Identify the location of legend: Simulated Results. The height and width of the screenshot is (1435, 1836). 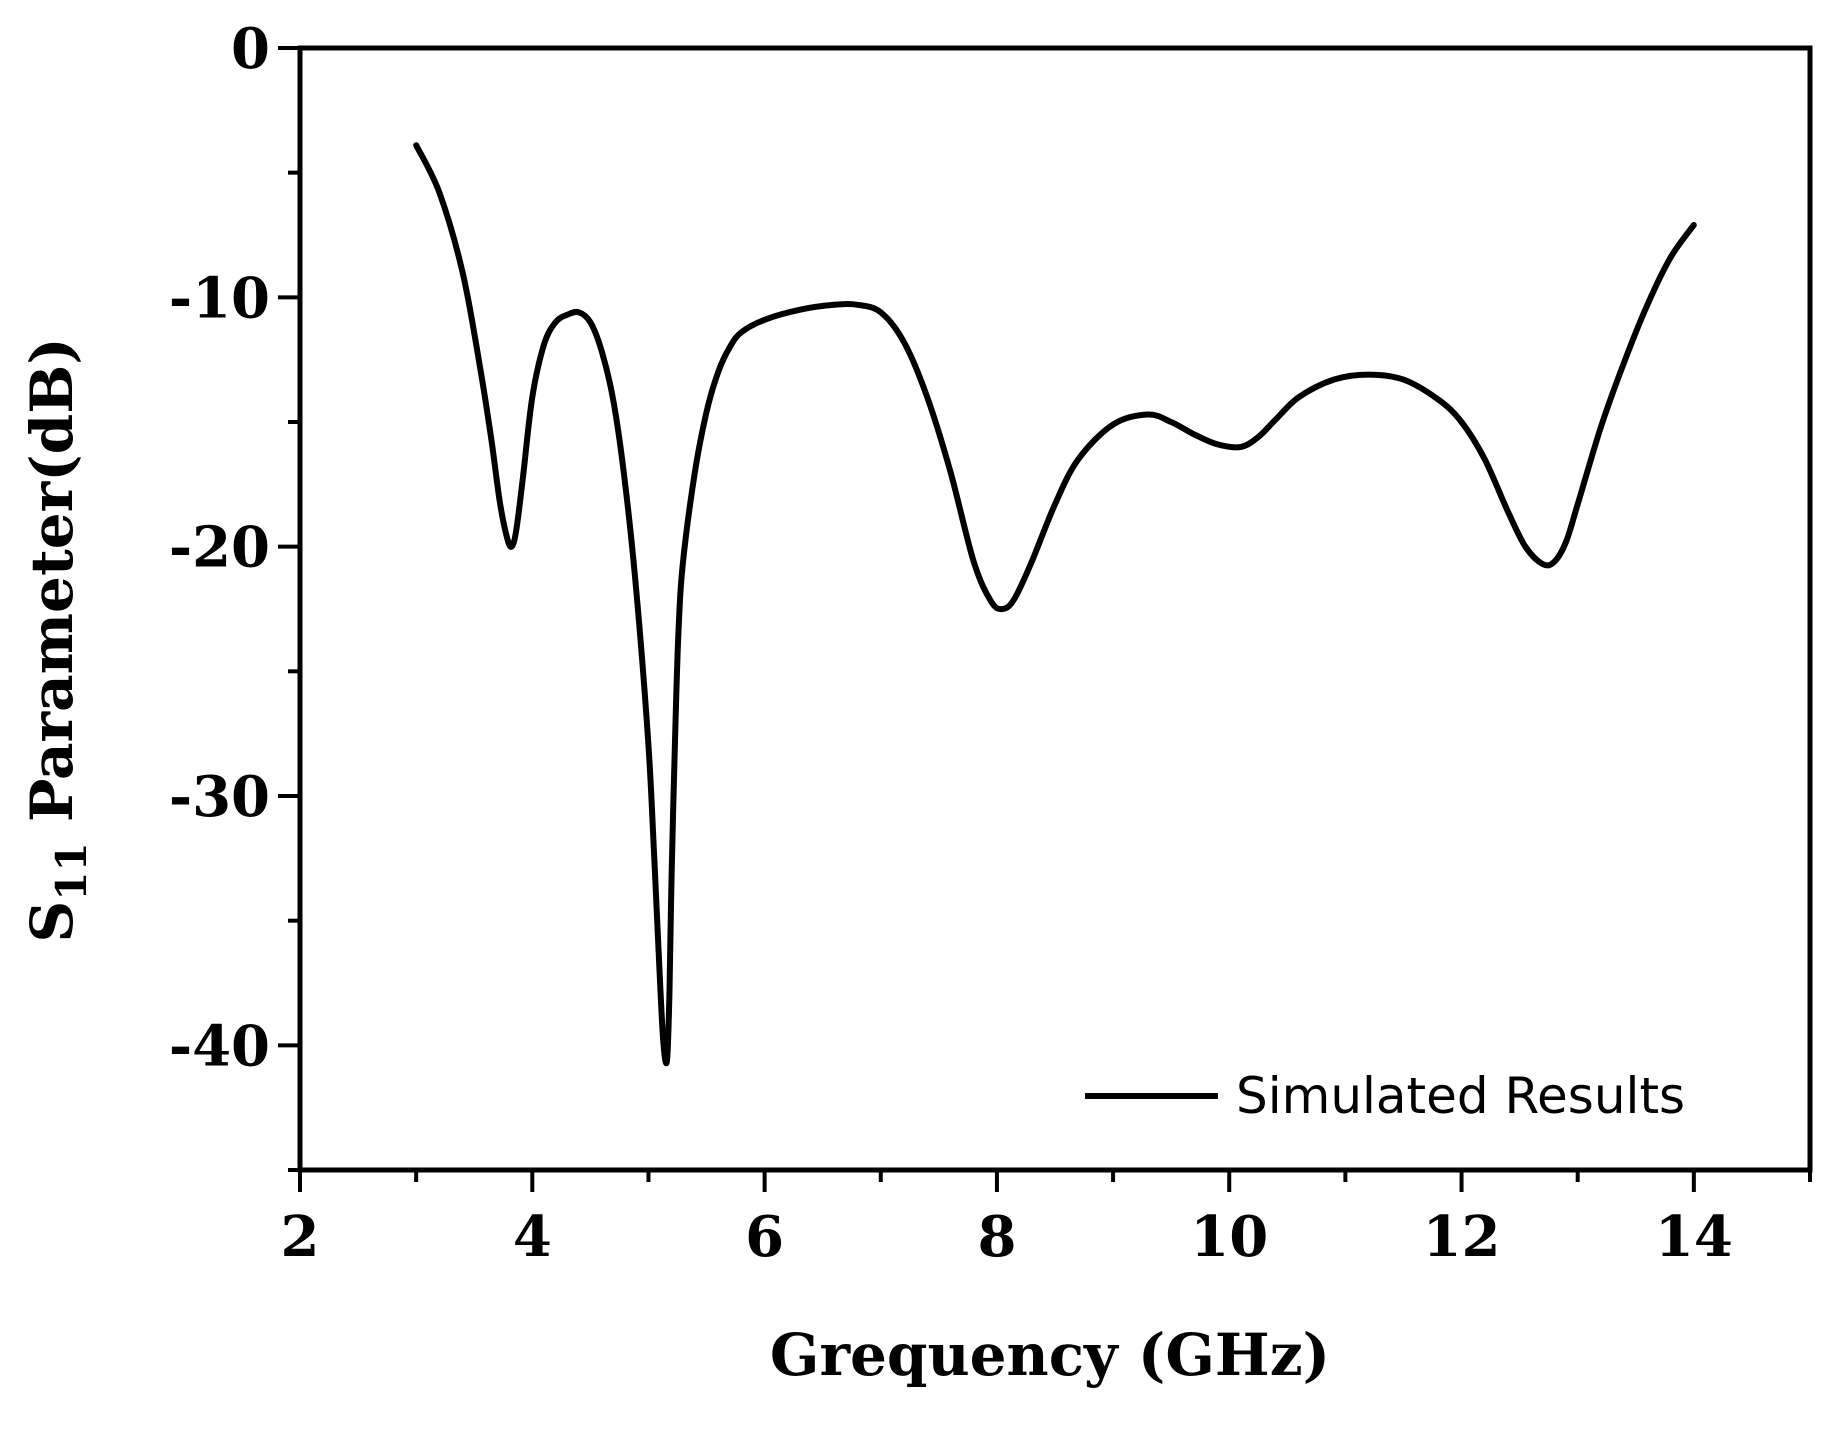
(1385, 1096).